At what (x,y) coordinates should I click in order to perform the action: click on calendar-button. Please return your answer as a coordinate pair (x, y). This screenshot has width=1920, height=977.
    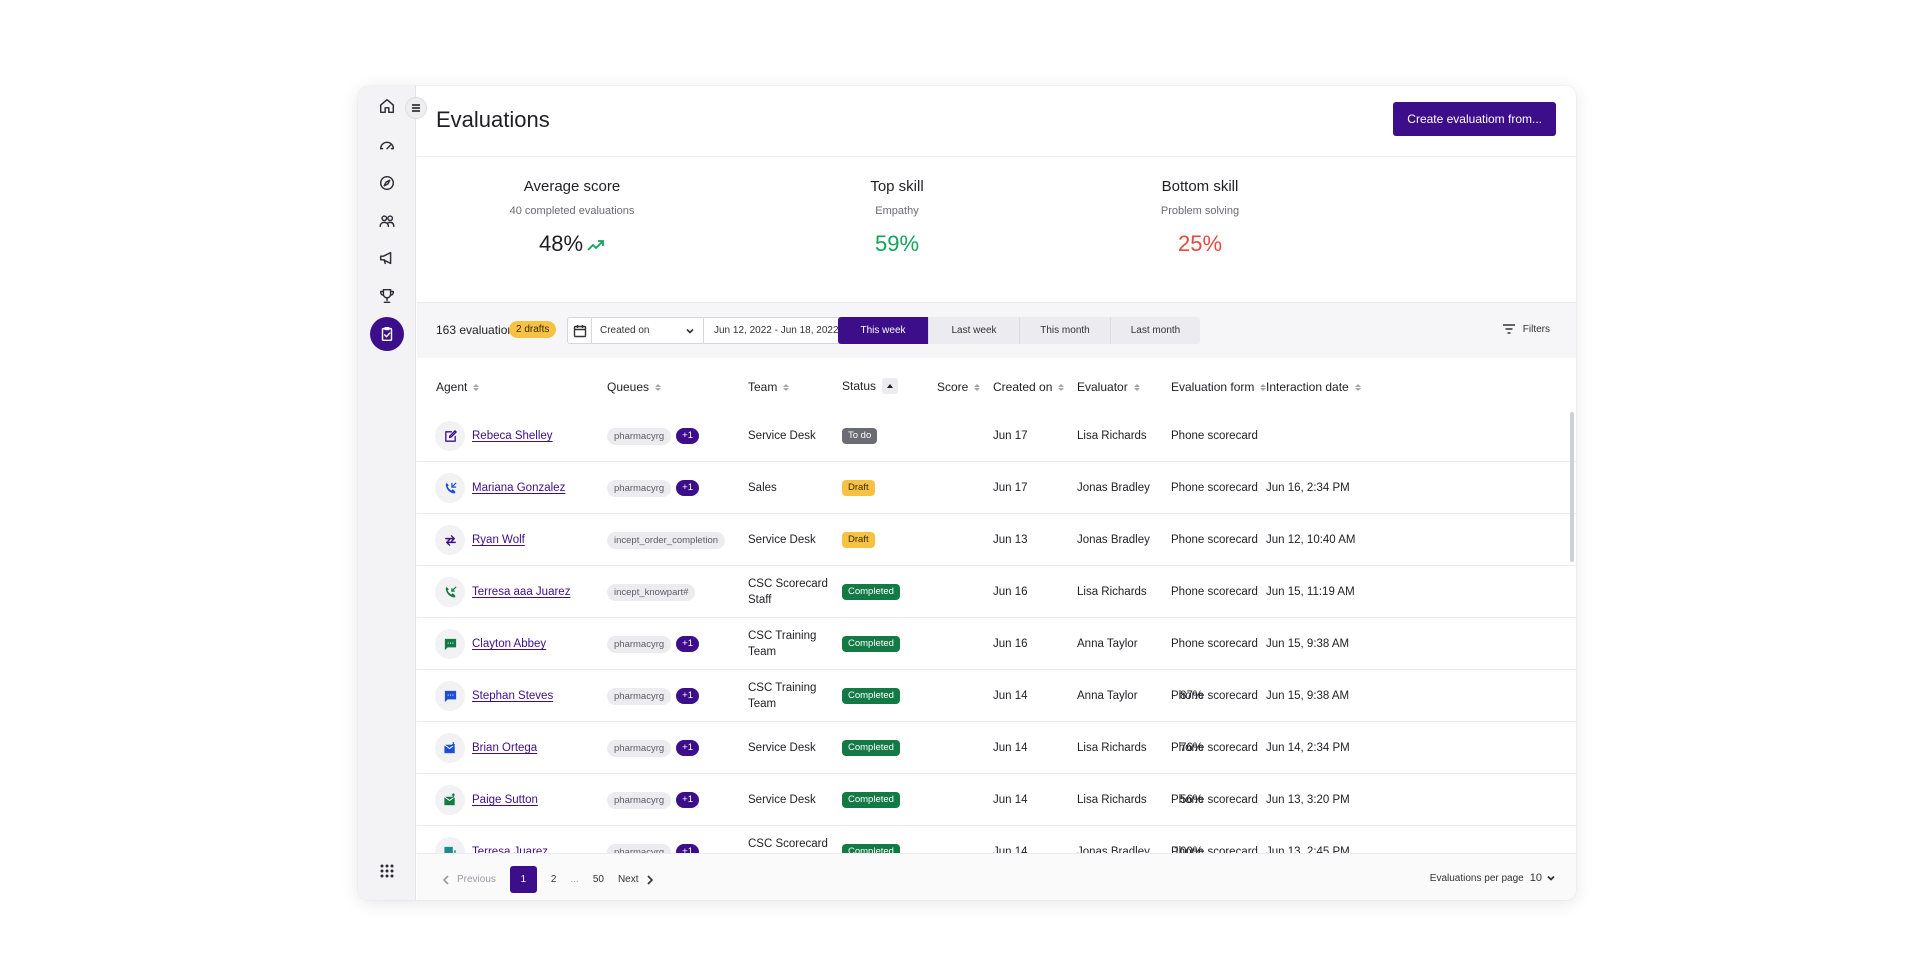
    Looking at the image, I should click on (580, 330).